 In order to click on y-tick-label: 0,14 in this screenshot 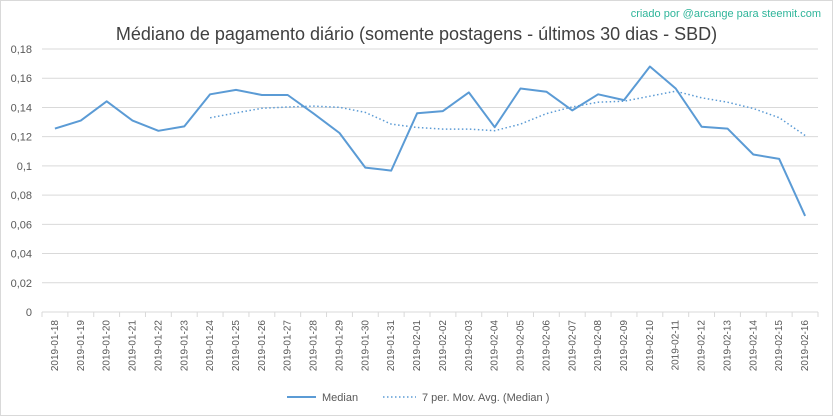, I will do `click(21, 108)`.